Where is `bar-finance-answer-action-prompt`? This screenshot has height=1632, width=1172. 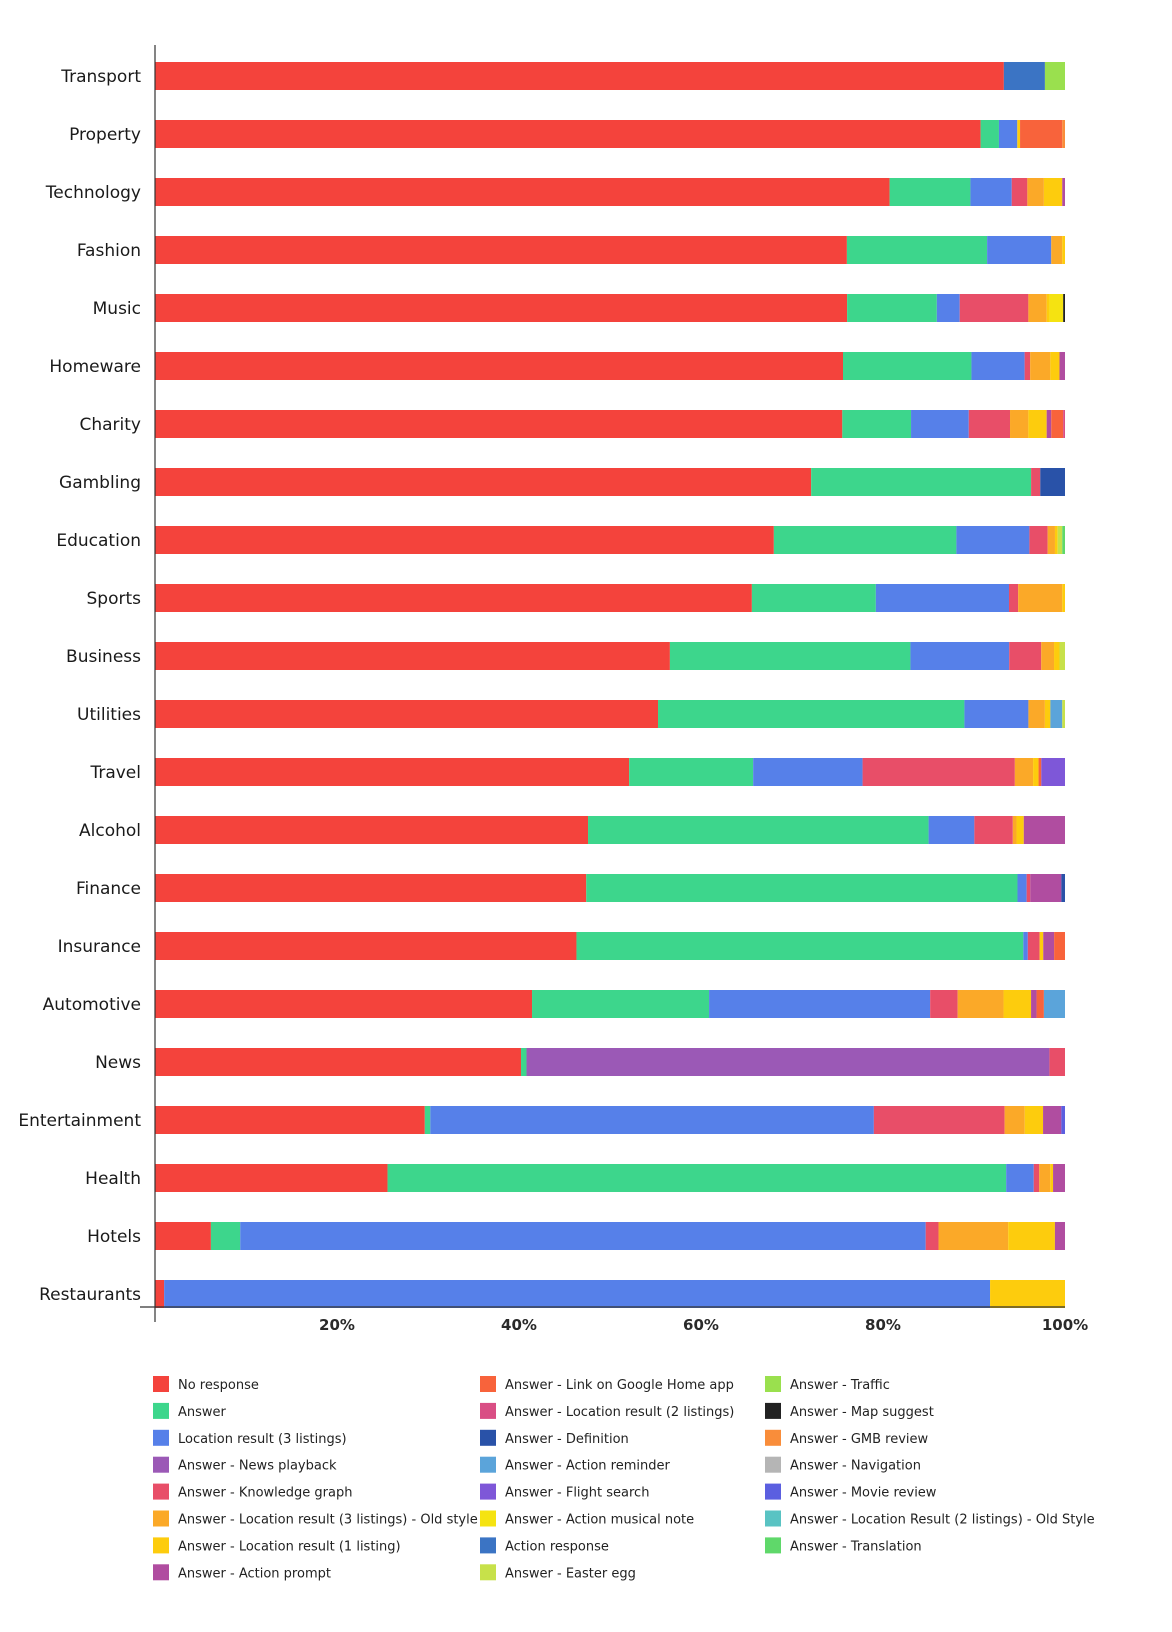 bar-finance-answer-action-prompt is located at coordinates (1046, 888).